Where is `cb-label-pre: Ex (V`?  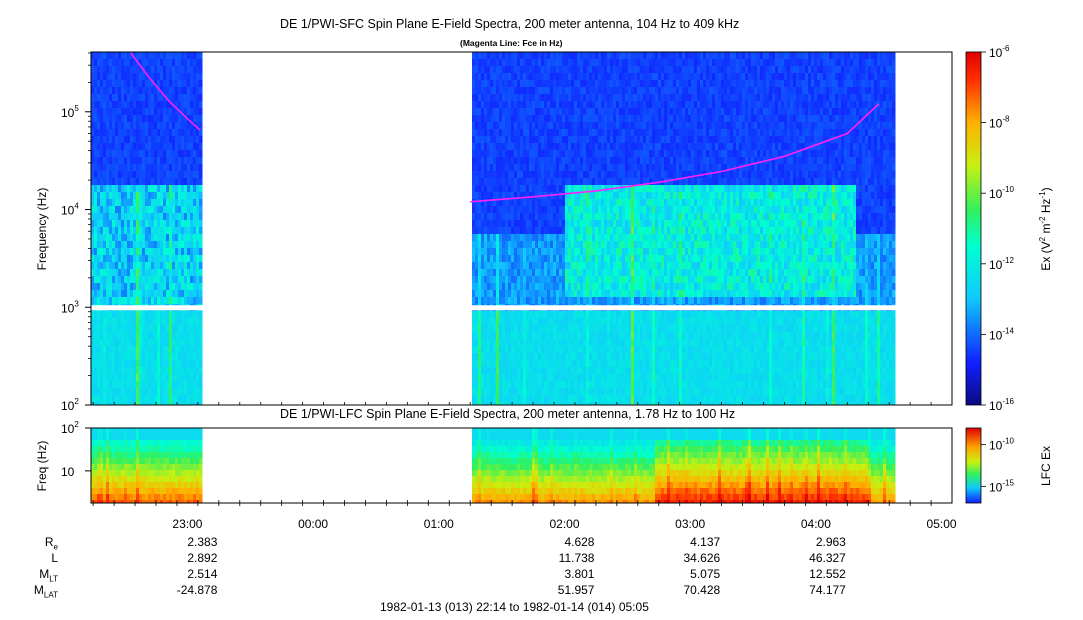 cb-label-pre: Ex (V is located at coordinates (1046, 255).